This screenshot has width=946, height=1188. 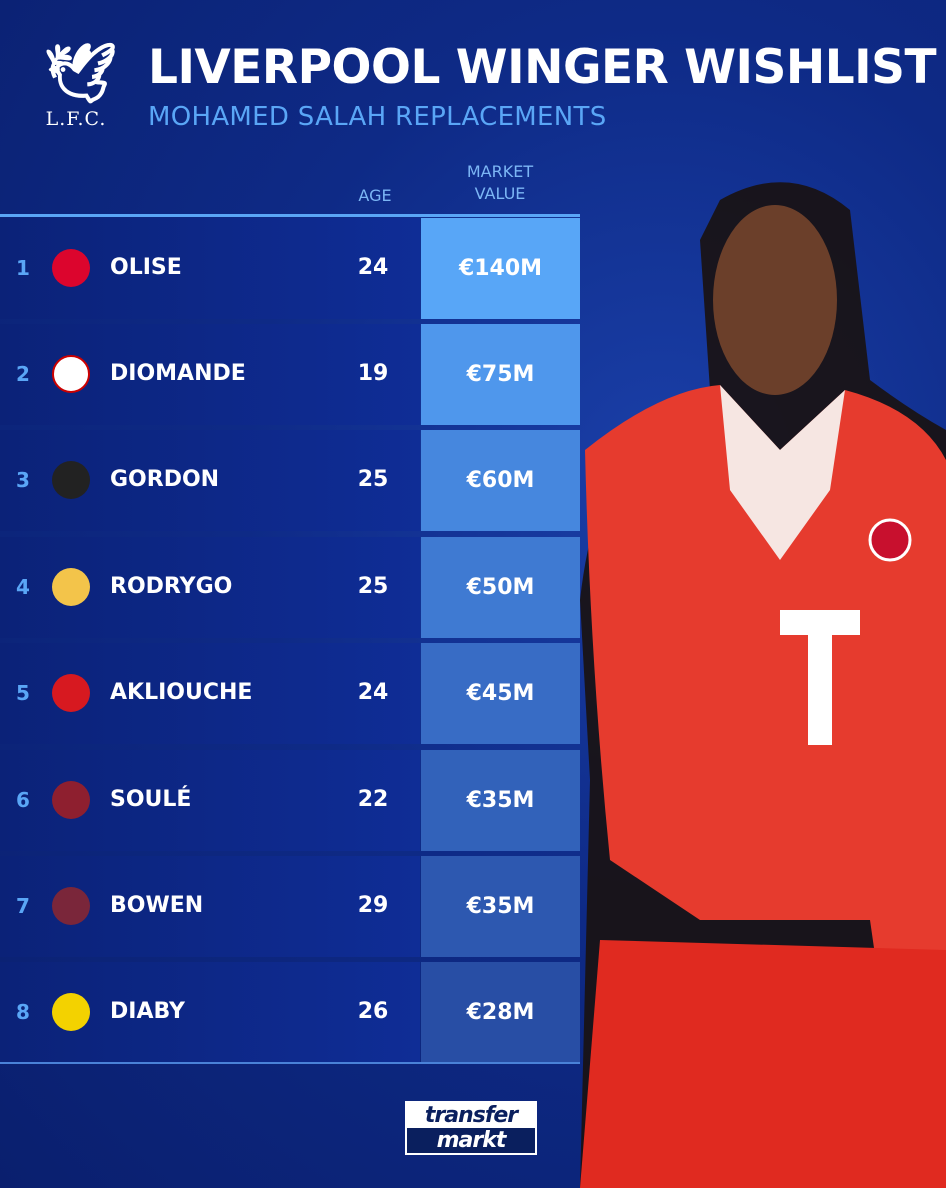 What do you see at coordinates (373, 905) in the screenshot?
I see `player-age: 29` at bounding box center [373, 905].